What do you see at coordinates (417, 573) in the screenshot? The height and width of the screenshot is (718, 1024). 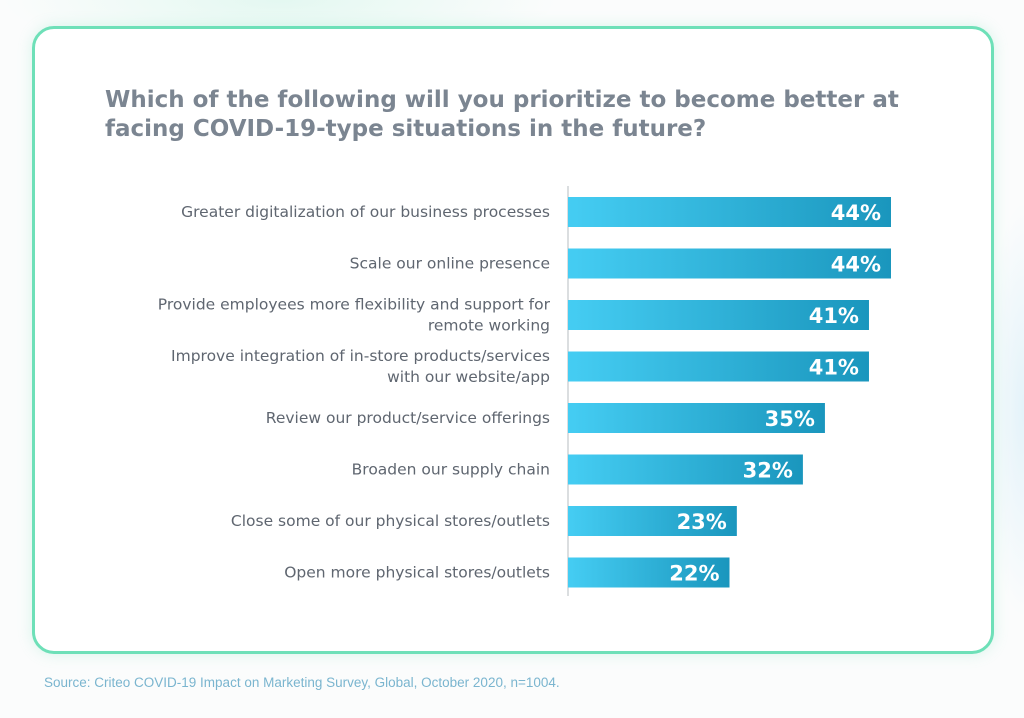 I see `category-label: Open more physical stores/outlets` at bounding box center [417, 573].